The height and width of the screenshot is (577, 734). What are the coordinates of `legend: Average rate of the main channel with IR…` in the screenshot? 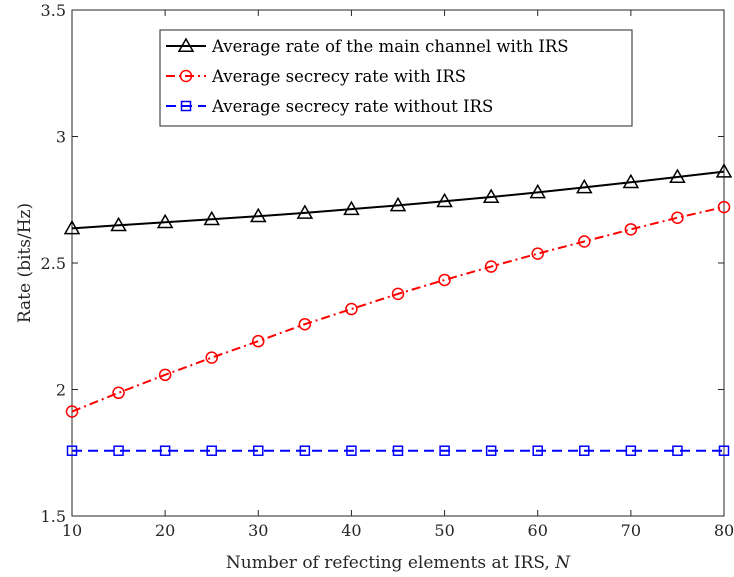 It's located at (396, 78).